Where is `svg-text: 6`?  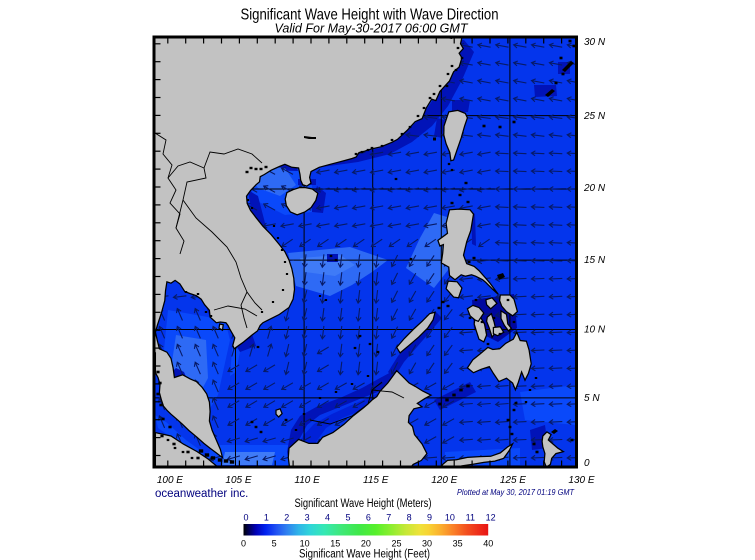 svg-text: 6 is located at coordinates (368, 518).